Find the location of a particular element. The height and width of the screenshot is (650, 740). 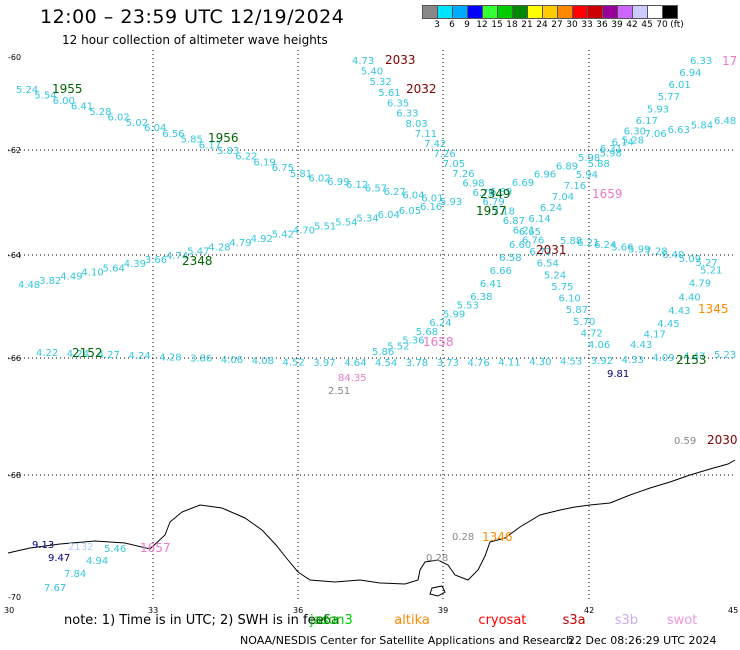

legend-label: 3 is located at coordinates (437, 25).